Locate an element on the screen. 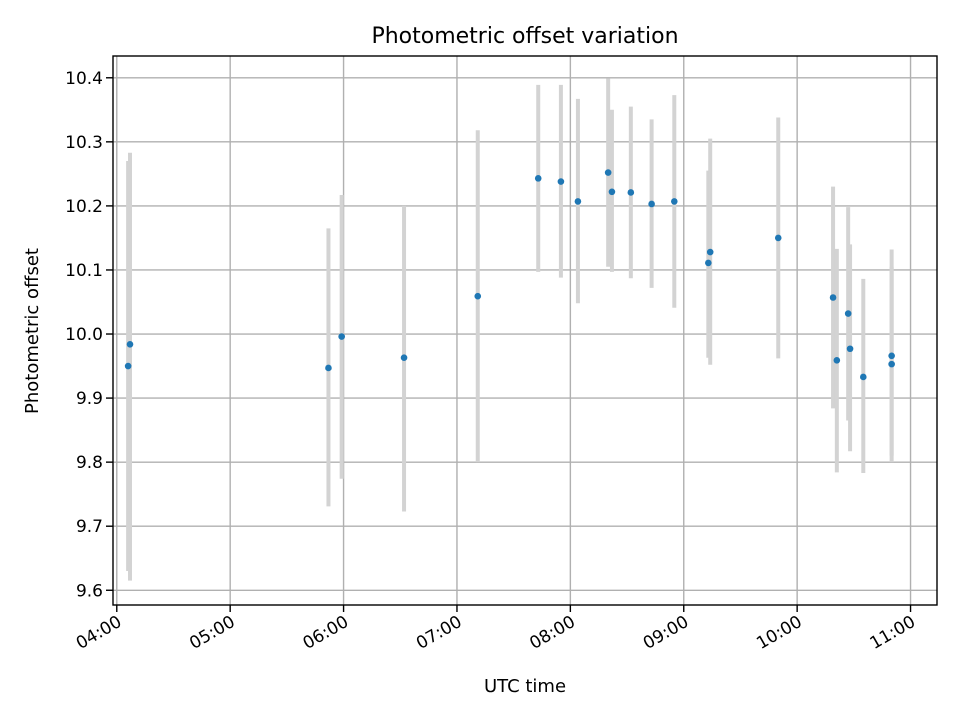  x-tick-label: 08:00 is located at coordinates (552, 633).